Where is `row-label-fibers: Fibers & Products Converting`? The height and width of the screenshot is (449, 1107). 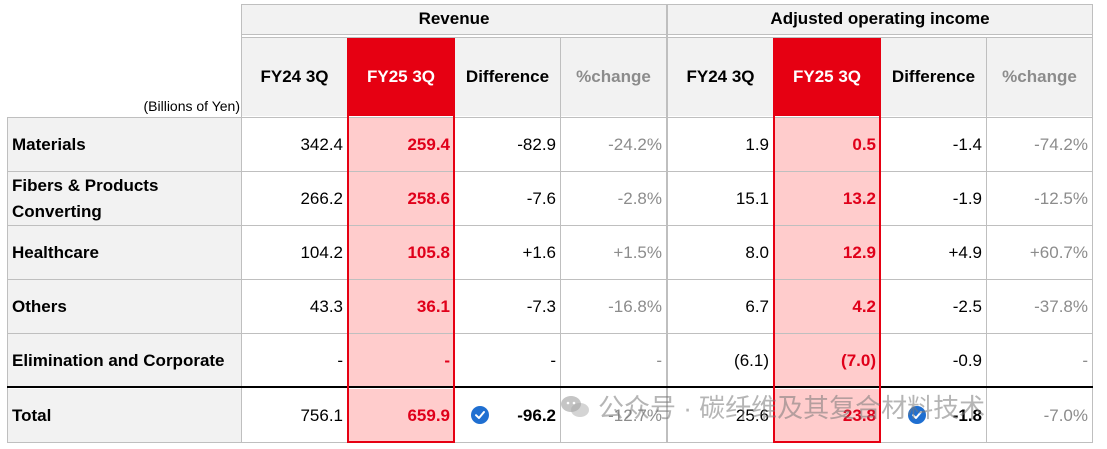
row-label-fibers: Fibers & Products Converting is located at coordinates (124, 198).